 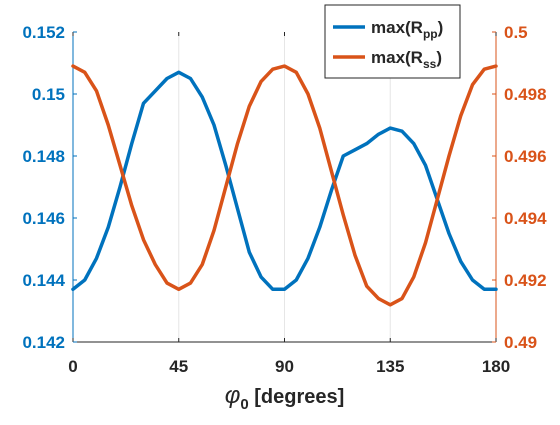 I want to click on x-tick-label: 90, so click(x=284, y=366).